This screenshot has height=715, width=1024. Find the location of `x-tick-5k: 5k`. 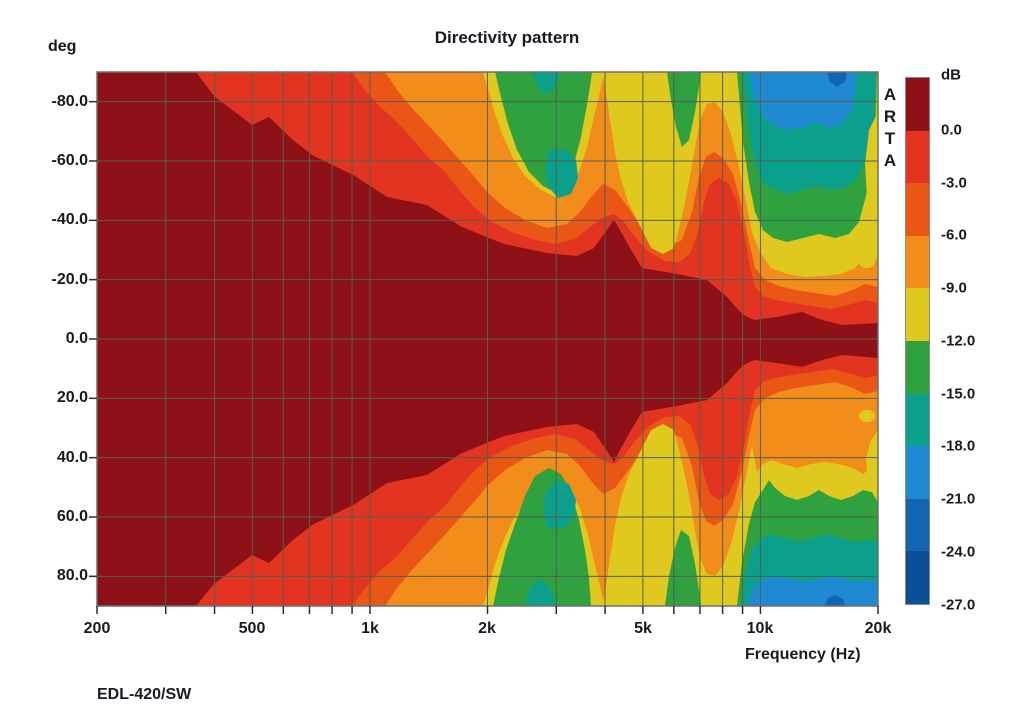

x-tick-5k: 5k is located at coordinates (643, 628).